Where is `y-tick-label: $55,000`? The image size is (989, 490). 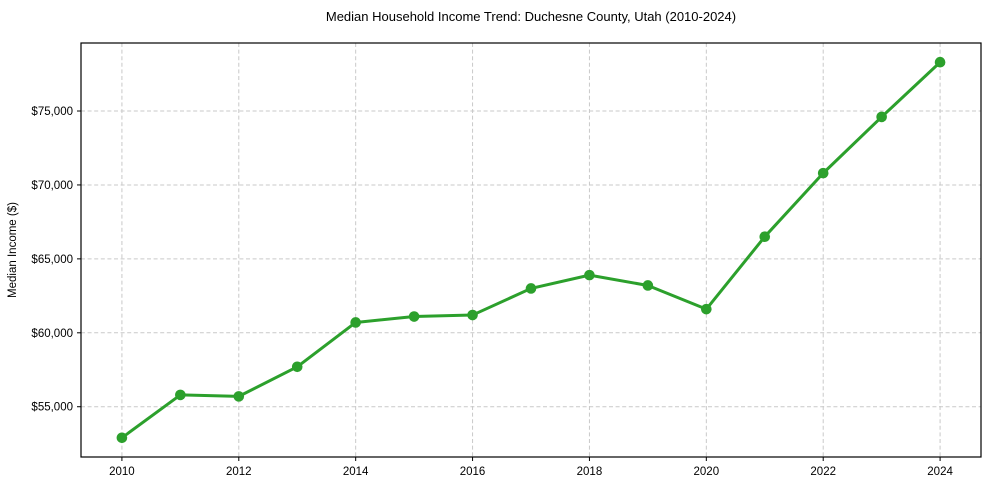
y-tick-label: $55,000 is located at coordinates (52, 408).